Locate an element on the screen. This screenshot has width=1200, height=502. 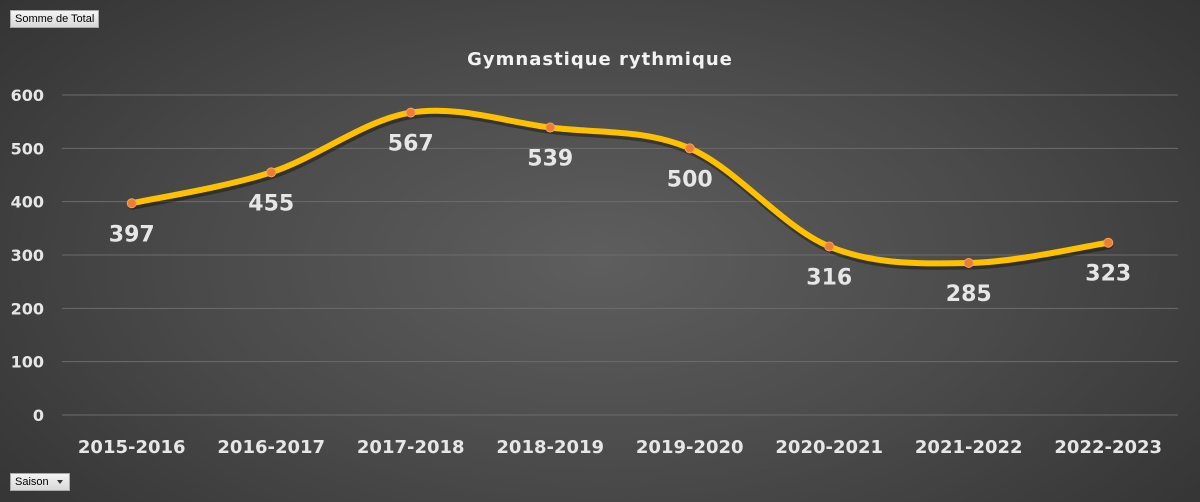
y-tick-label: 200 is located at coordinates (27, 308).